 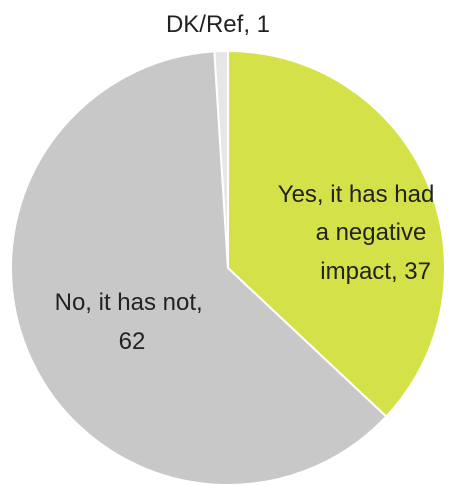 What do you see at coordinates (356, 194) in the screenshot?
I see `slice-label-yes-line-1: Yes, it has had` at bounding box center [356, 194].